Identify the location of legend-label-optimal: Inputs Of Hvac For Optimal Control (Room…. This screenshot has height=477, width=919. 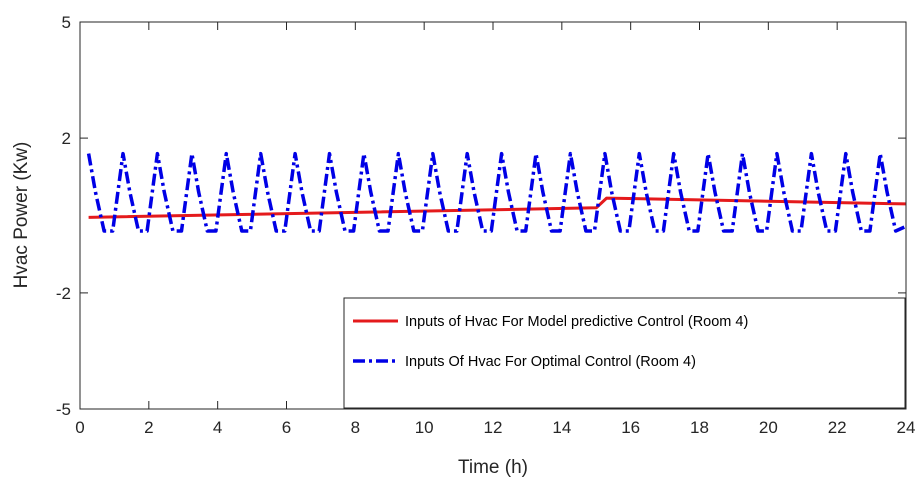
(550, 362).